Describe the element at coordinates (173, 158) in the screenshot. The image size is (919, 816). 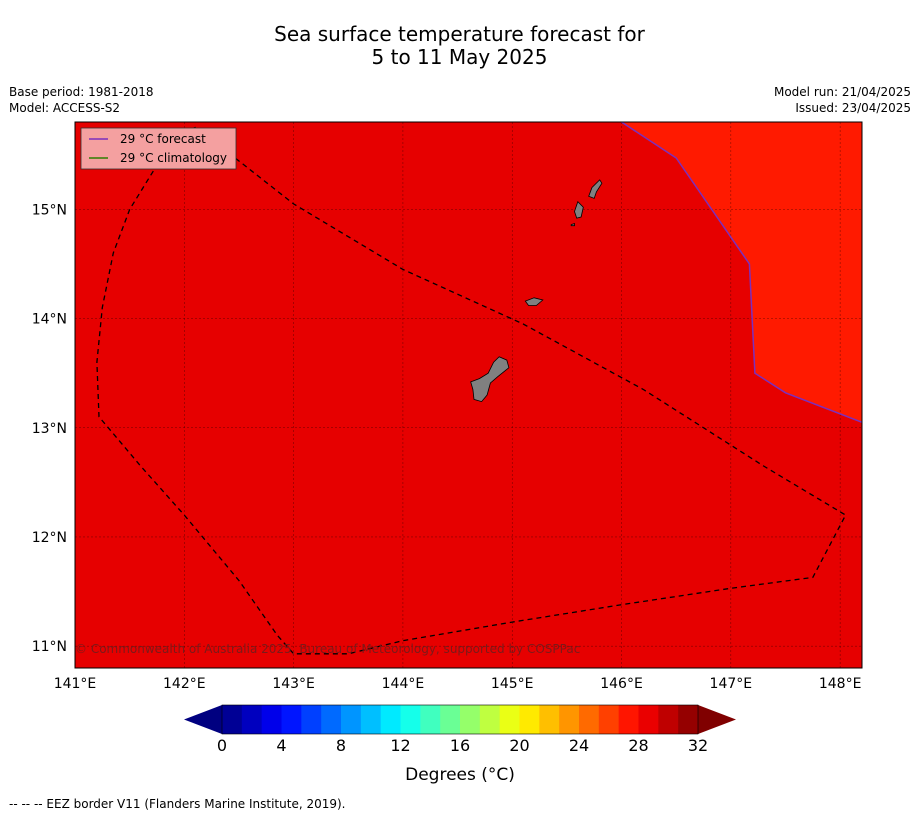
I see `legend-climatology-label: 29 °C climatology` at that location.